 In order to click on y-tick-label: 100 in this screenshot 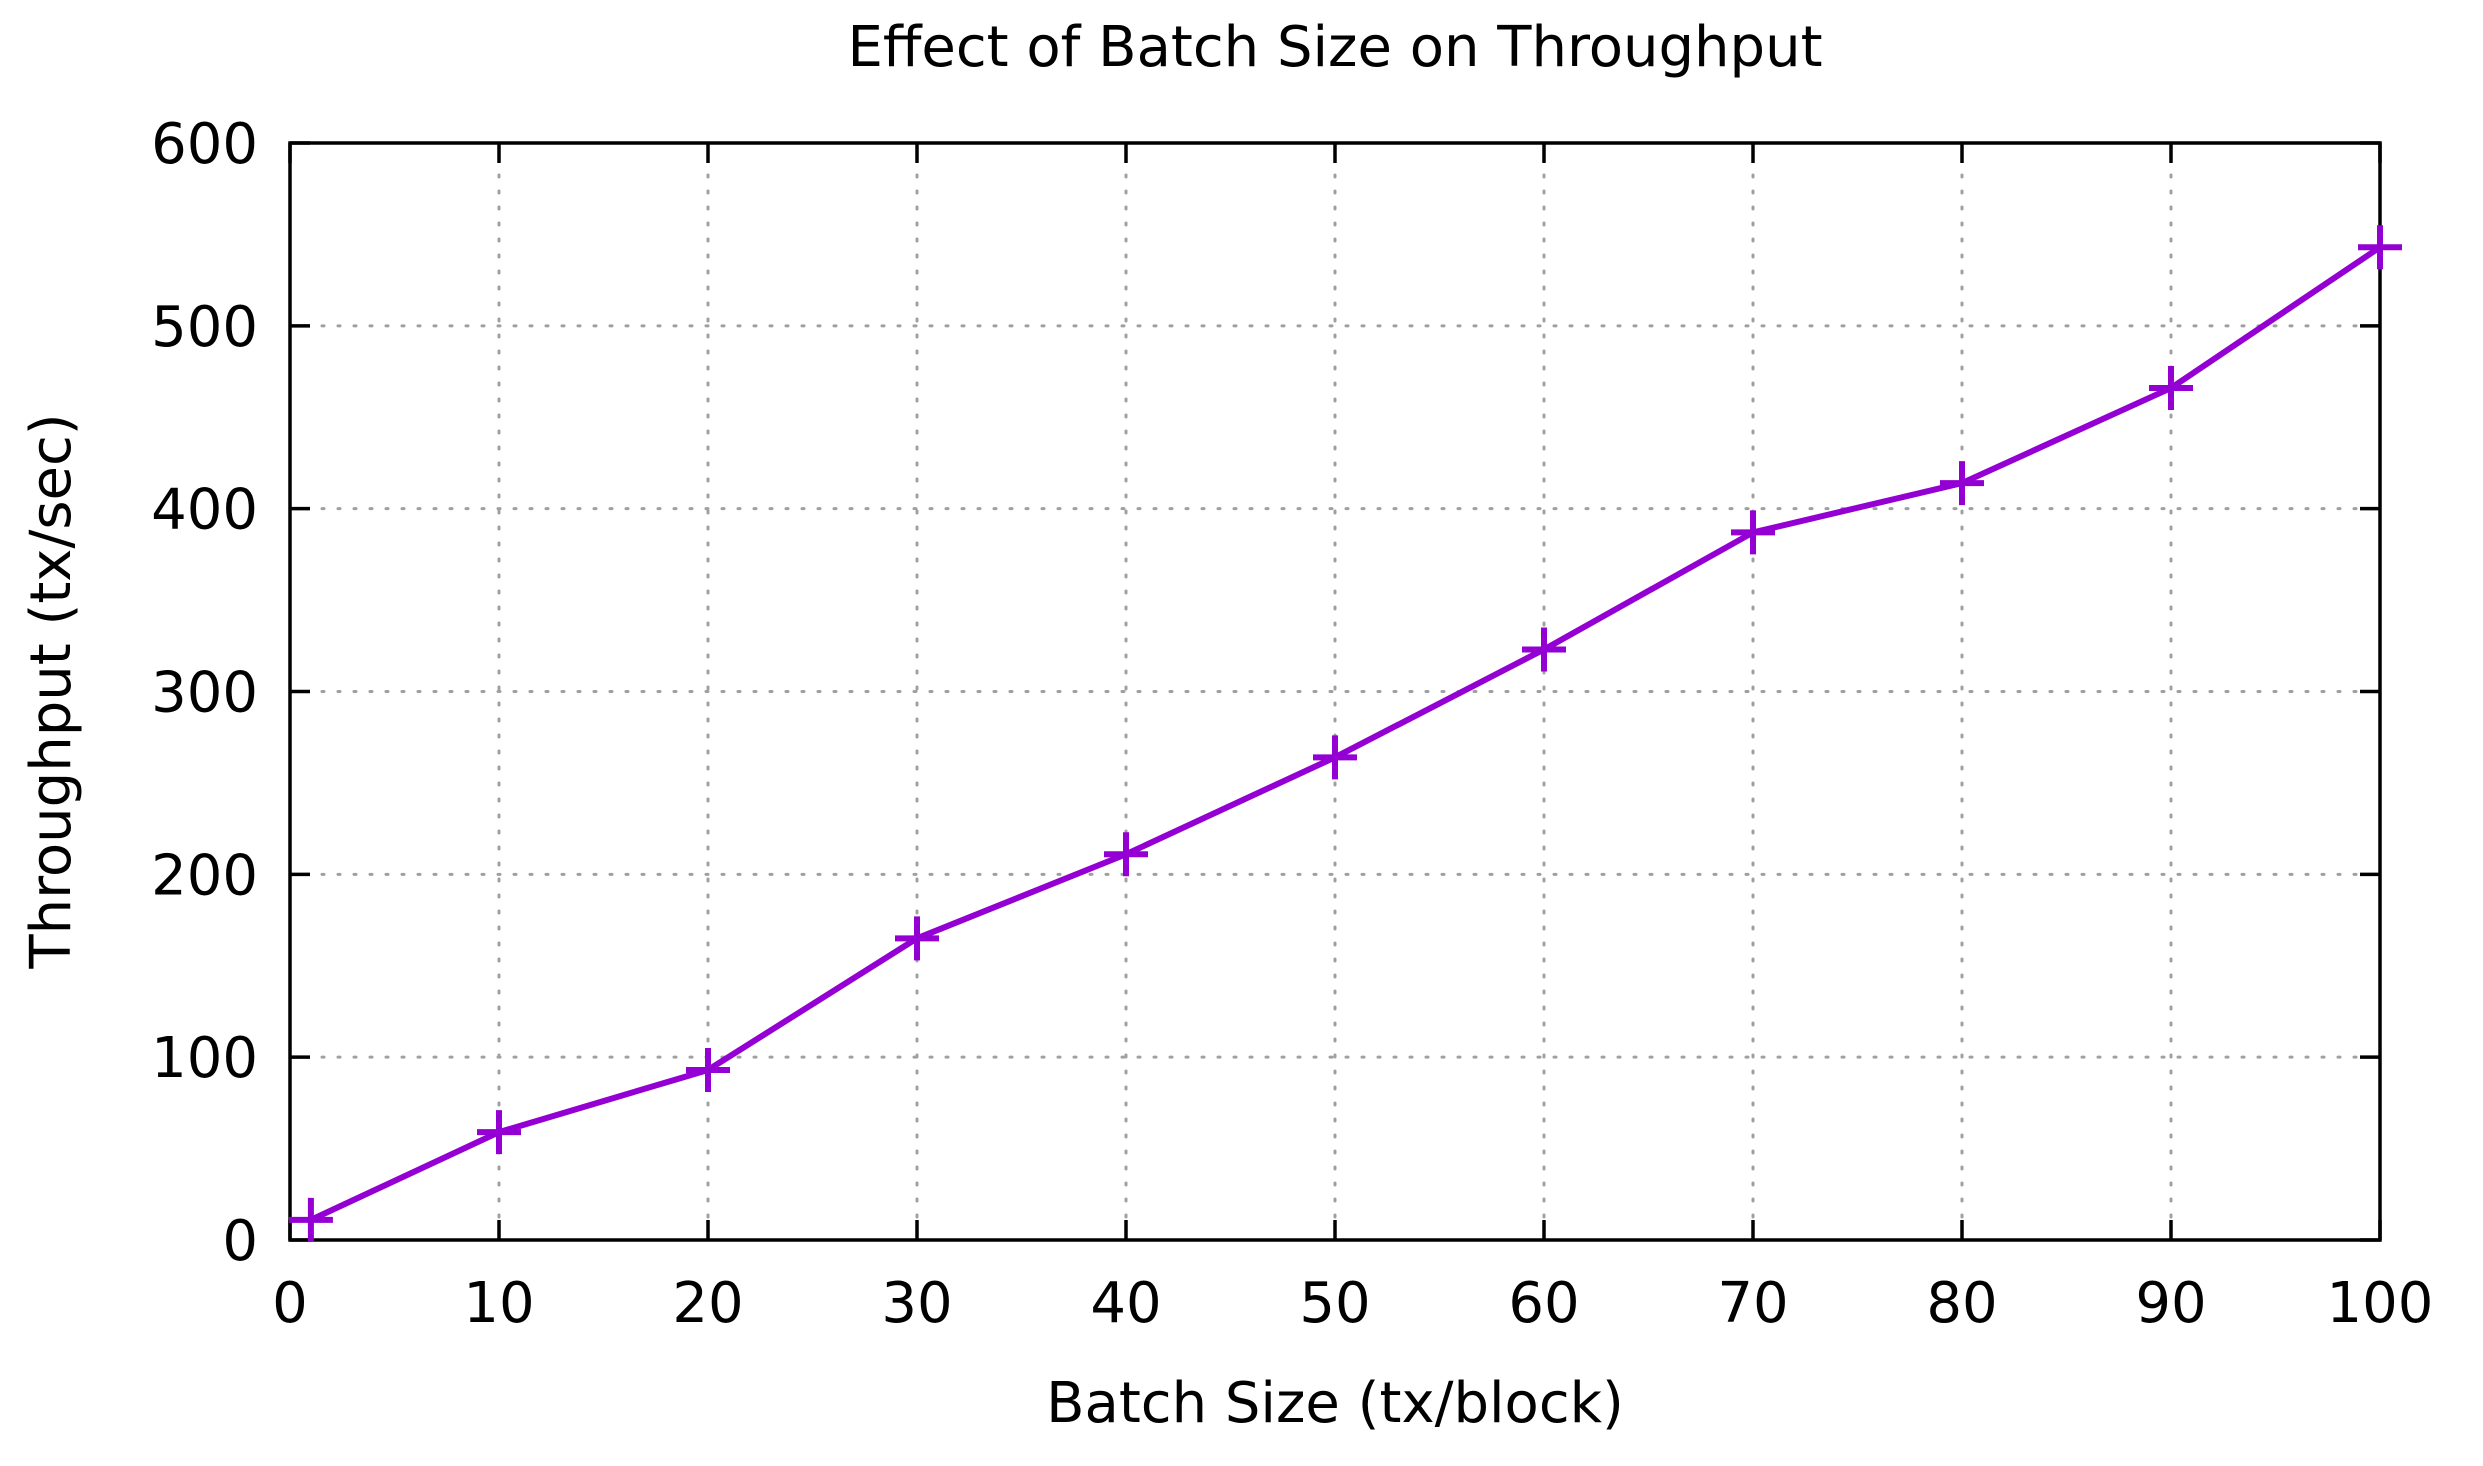, I will do `click(204, 1058)`.